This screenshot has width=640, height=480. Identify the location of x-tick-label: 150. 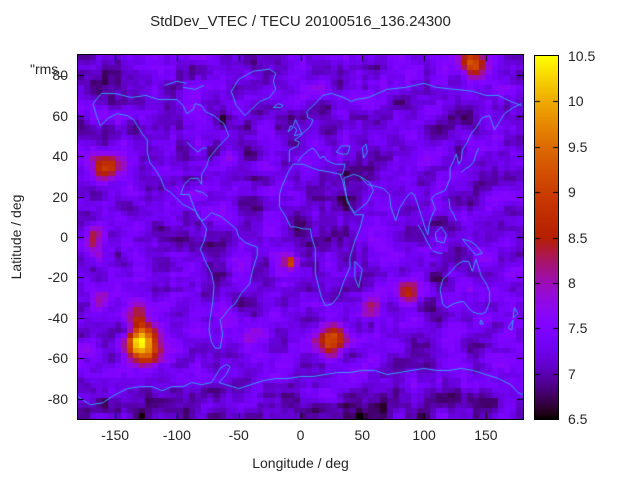
(486, 435).